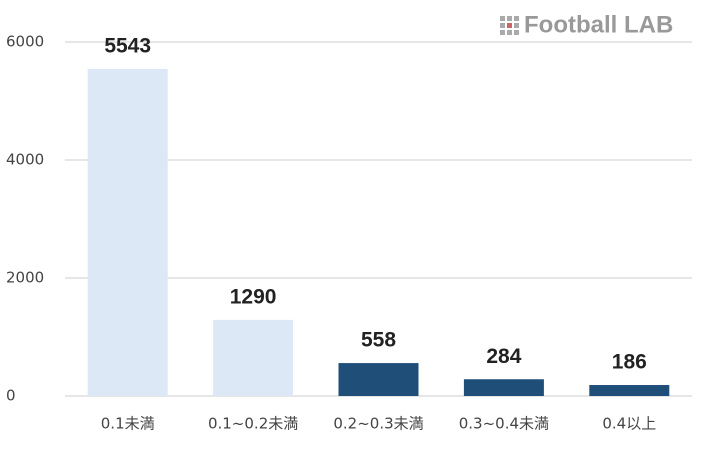 The width and height of the screenshot is (706, 452). Describe the element at coordinates (629, 362) in the screenshot. I see `value-label: 186` at that location.